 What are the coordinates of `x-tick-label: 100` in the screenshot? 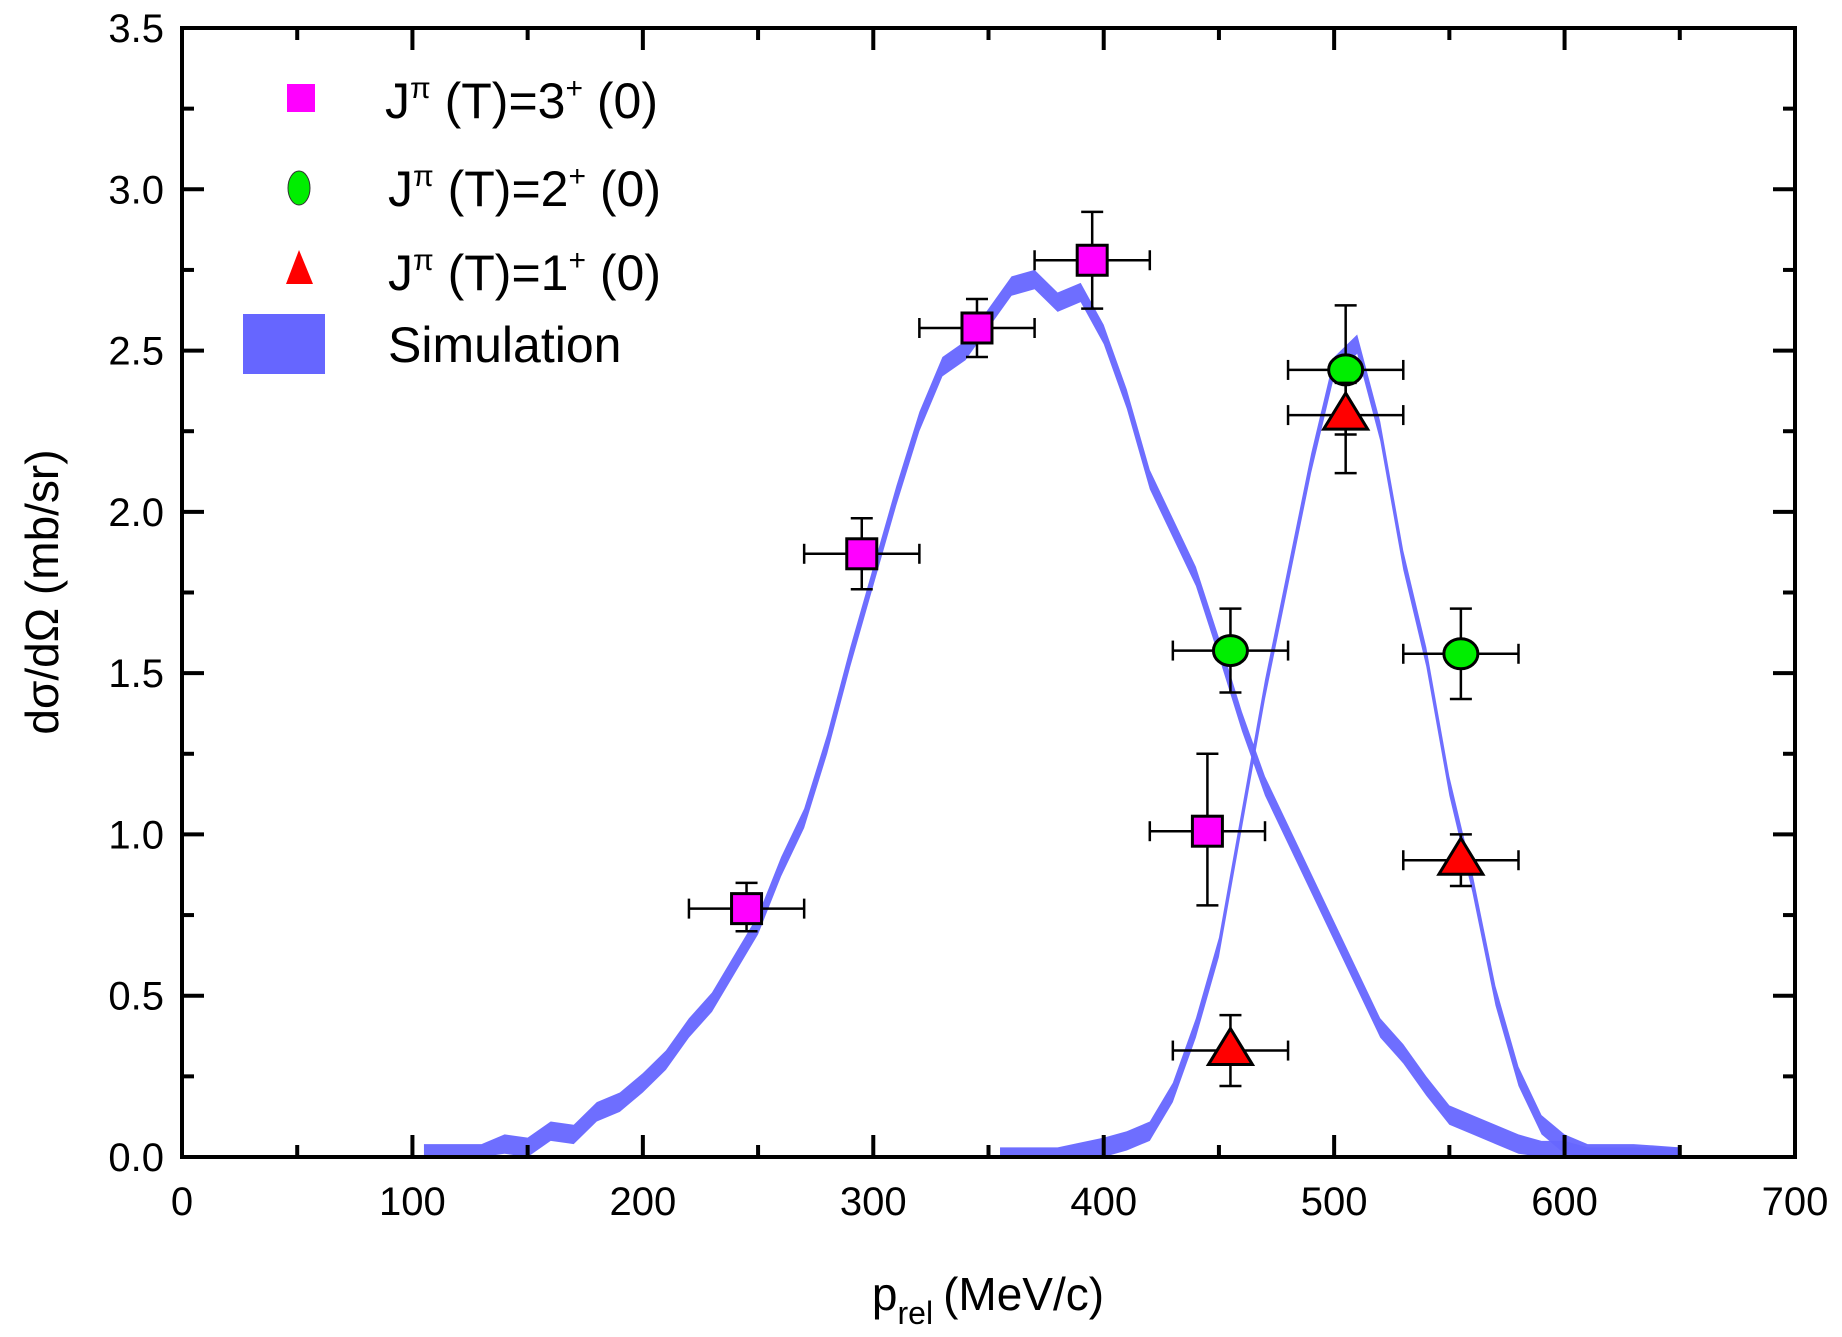 It's located at (412, 1202).